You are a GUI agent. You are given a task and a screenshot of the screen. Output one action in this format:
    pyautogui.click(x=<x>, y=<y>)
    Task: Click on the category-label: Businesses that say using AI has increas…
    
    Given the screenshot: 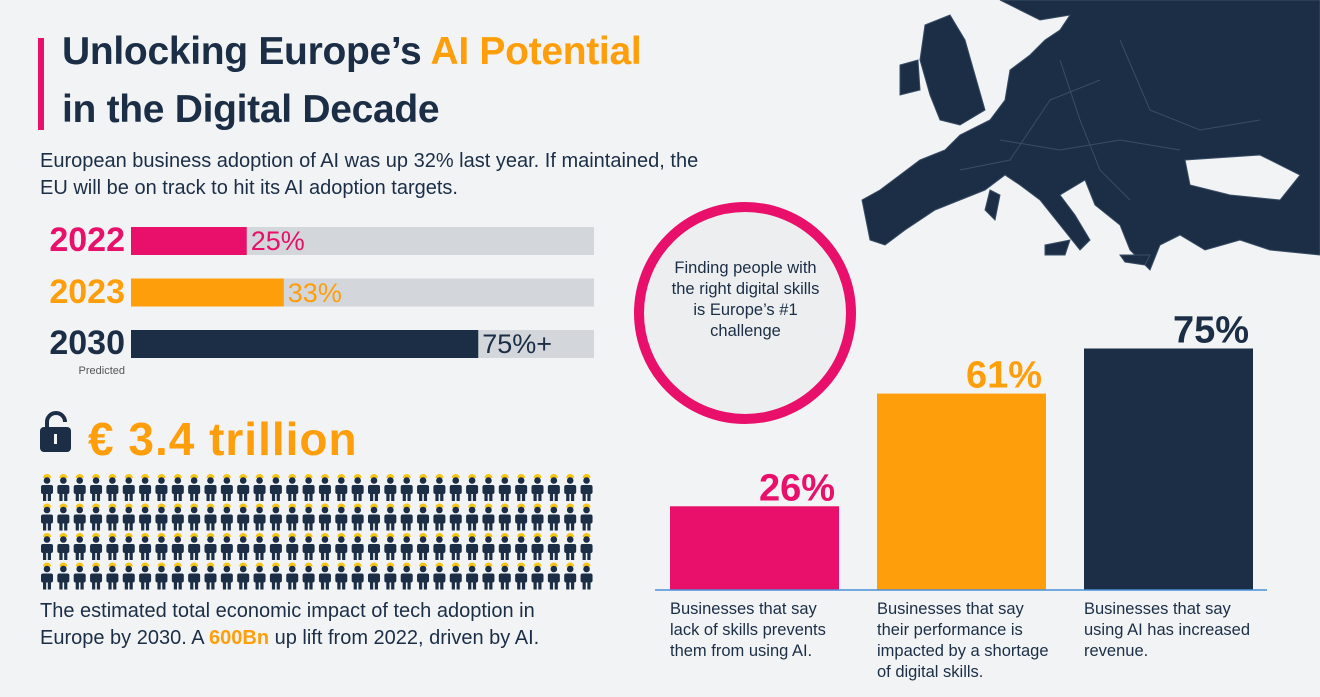 What is the action you would take?
    pyautogui.click(x=1167, y=630)
    